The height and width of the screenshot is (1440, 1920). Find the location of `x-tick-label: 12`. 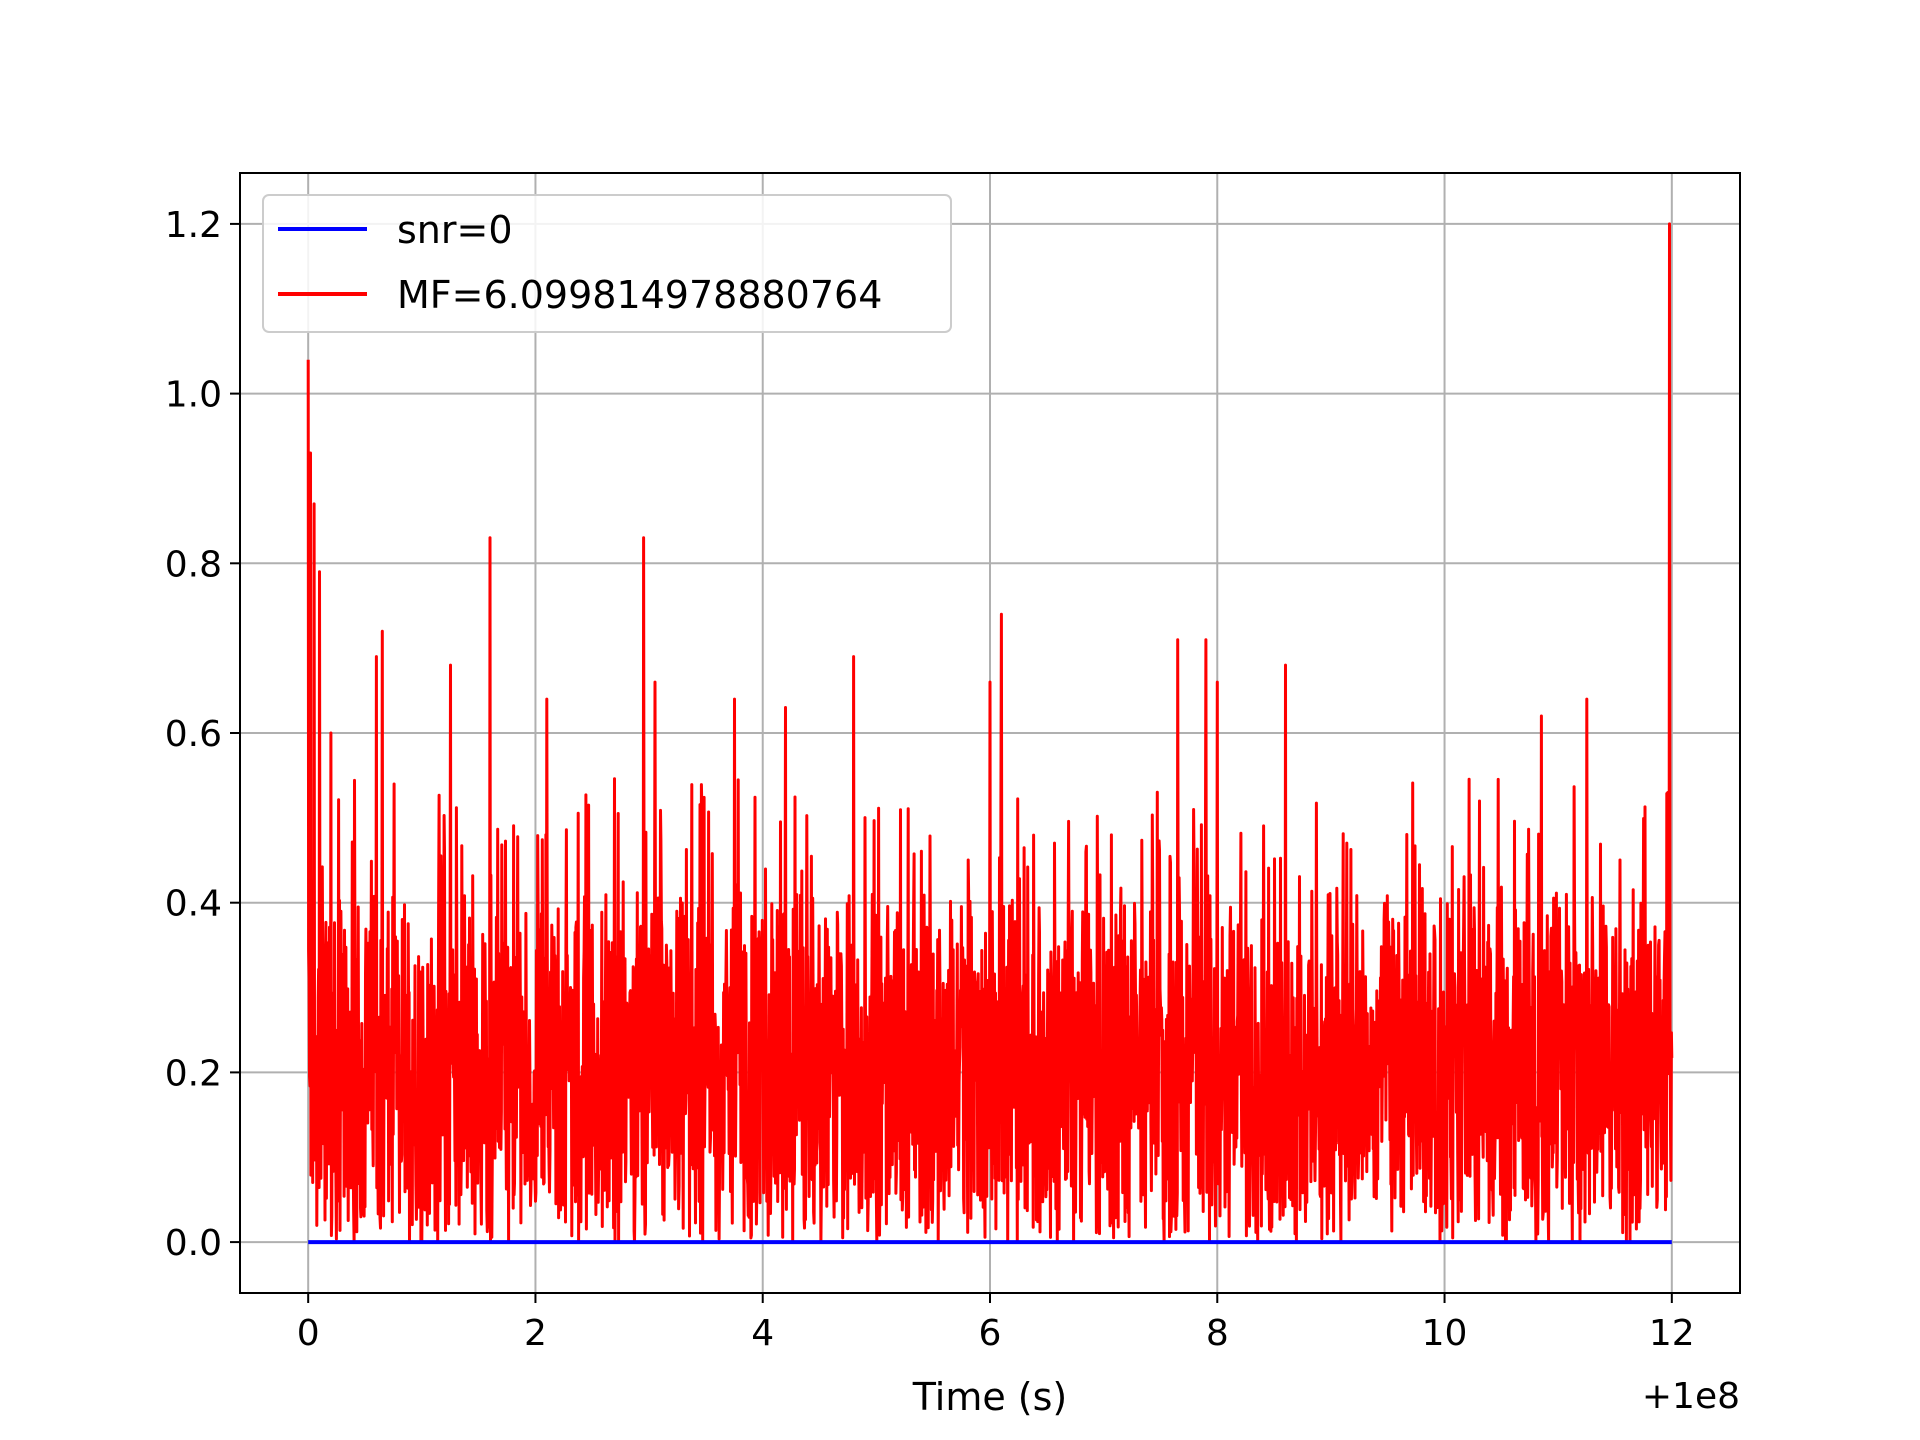

x-tick-label: 12 is located at coordinates (1672, 1333).